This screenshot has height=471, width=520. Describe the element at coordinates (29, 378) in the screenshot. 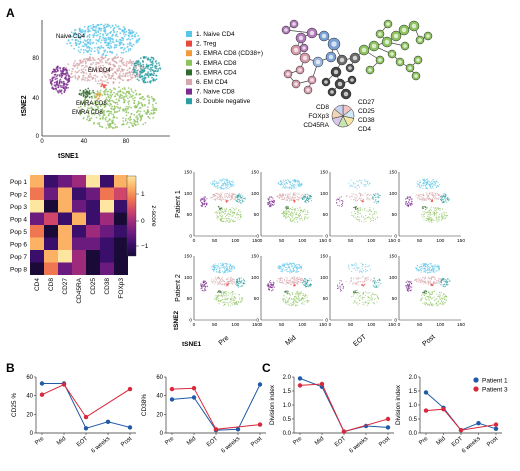

I see `line-ytick: 60` at that location.